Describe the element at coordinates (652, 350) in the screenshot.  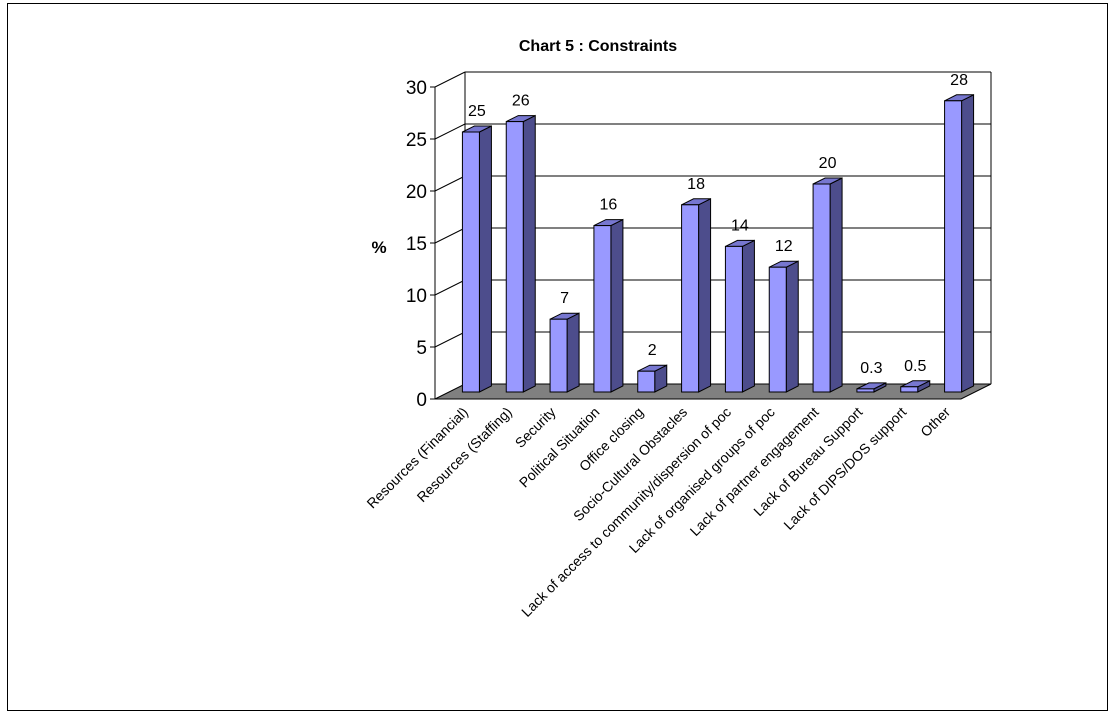
I see `data-label: 2` at that location.